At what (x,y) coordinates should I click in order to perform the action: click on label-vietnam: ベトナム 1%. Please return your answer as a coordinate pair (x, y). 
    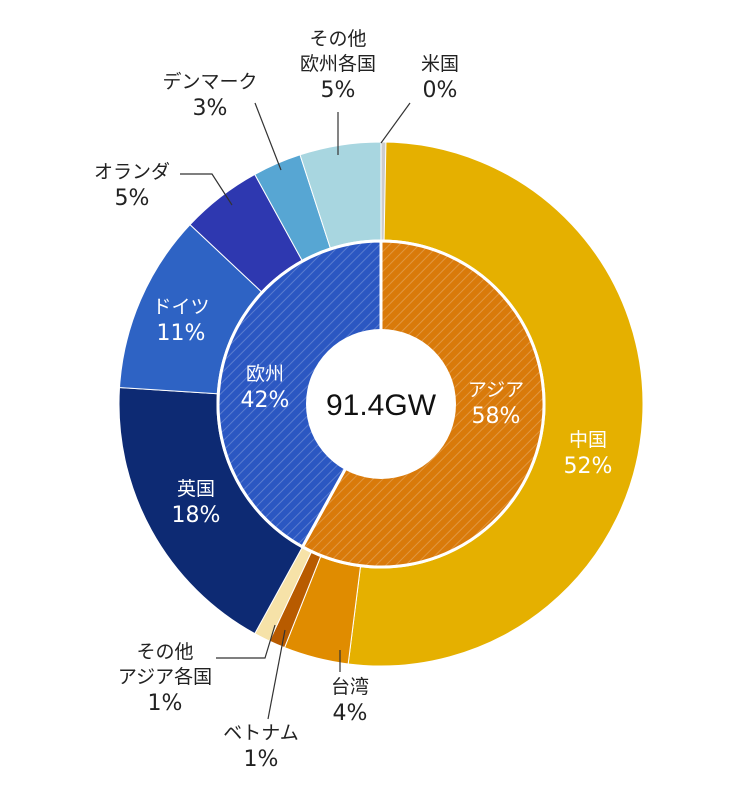
    Looking at the image, I should click on (260, 747).